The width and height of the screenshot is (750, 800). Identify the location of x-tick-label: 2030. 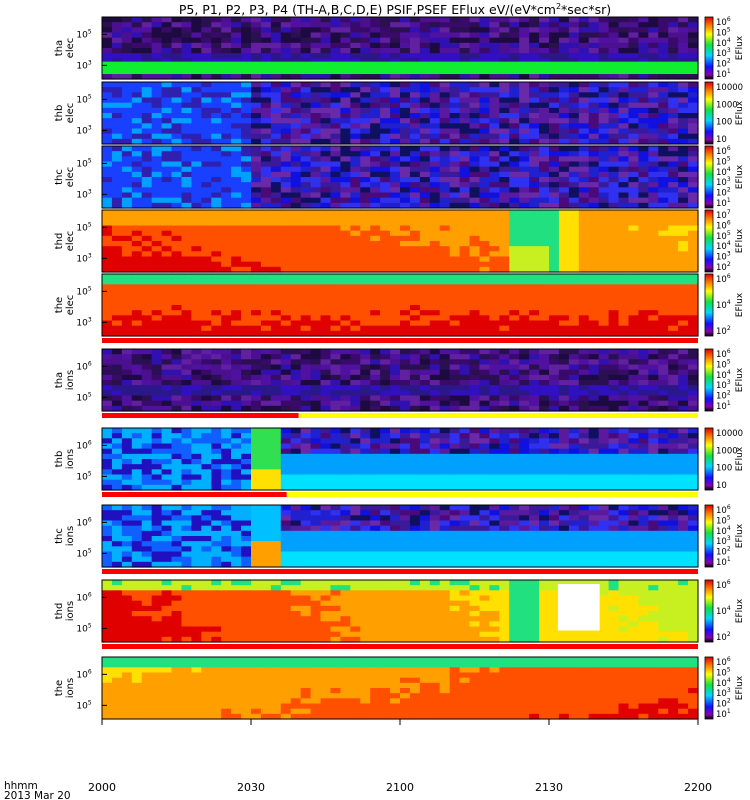
(251, 787).